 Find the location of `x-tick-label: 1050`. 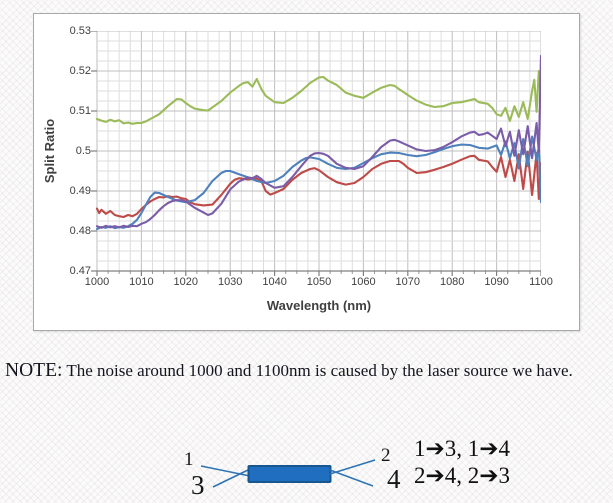

x-tick-label: 1050 is located at coordinates (319, 282).